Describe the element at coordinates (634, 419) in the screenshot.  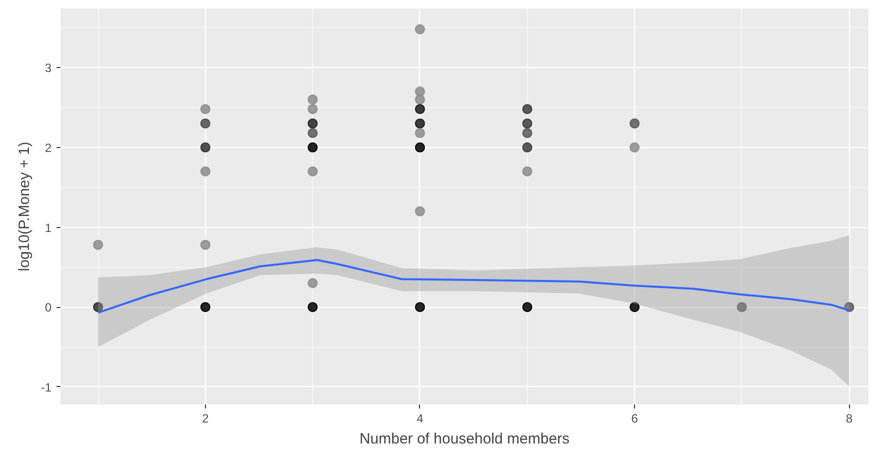
I see `x-tick-label: 6` at that location.